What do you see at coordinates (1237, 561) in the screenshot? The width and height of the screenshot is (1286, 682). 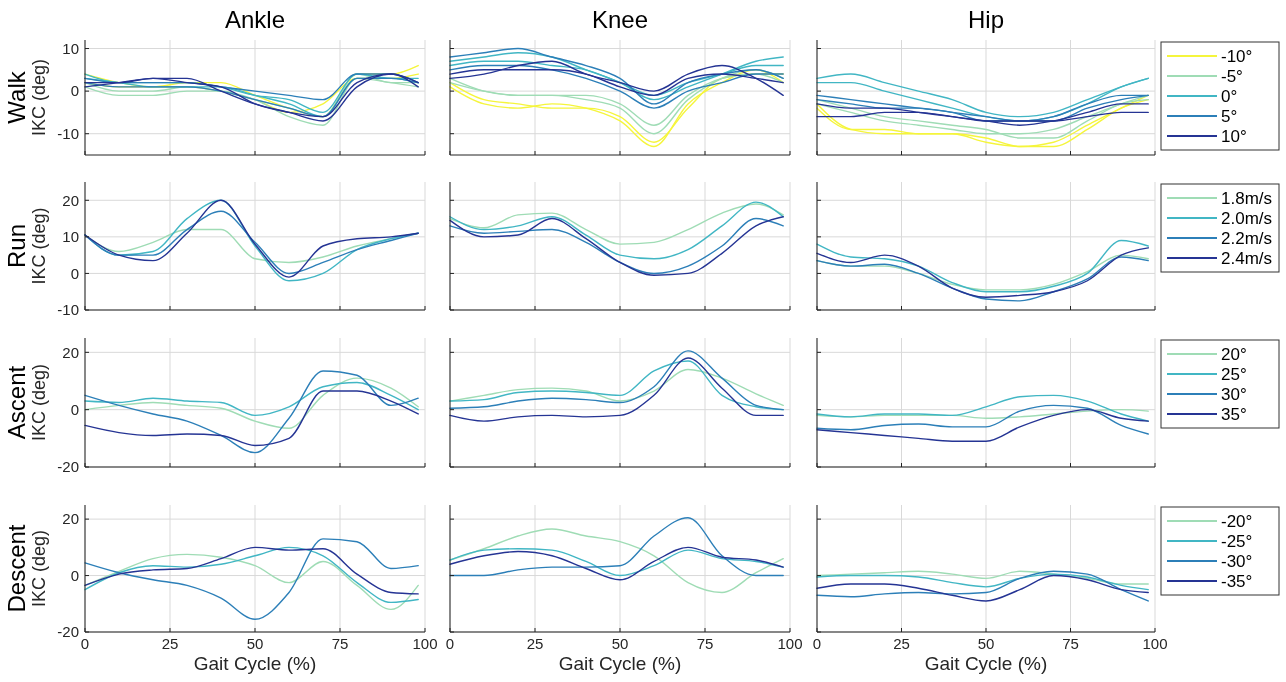 I see `legend-label: -30°` at bounding box center [1237, 561].